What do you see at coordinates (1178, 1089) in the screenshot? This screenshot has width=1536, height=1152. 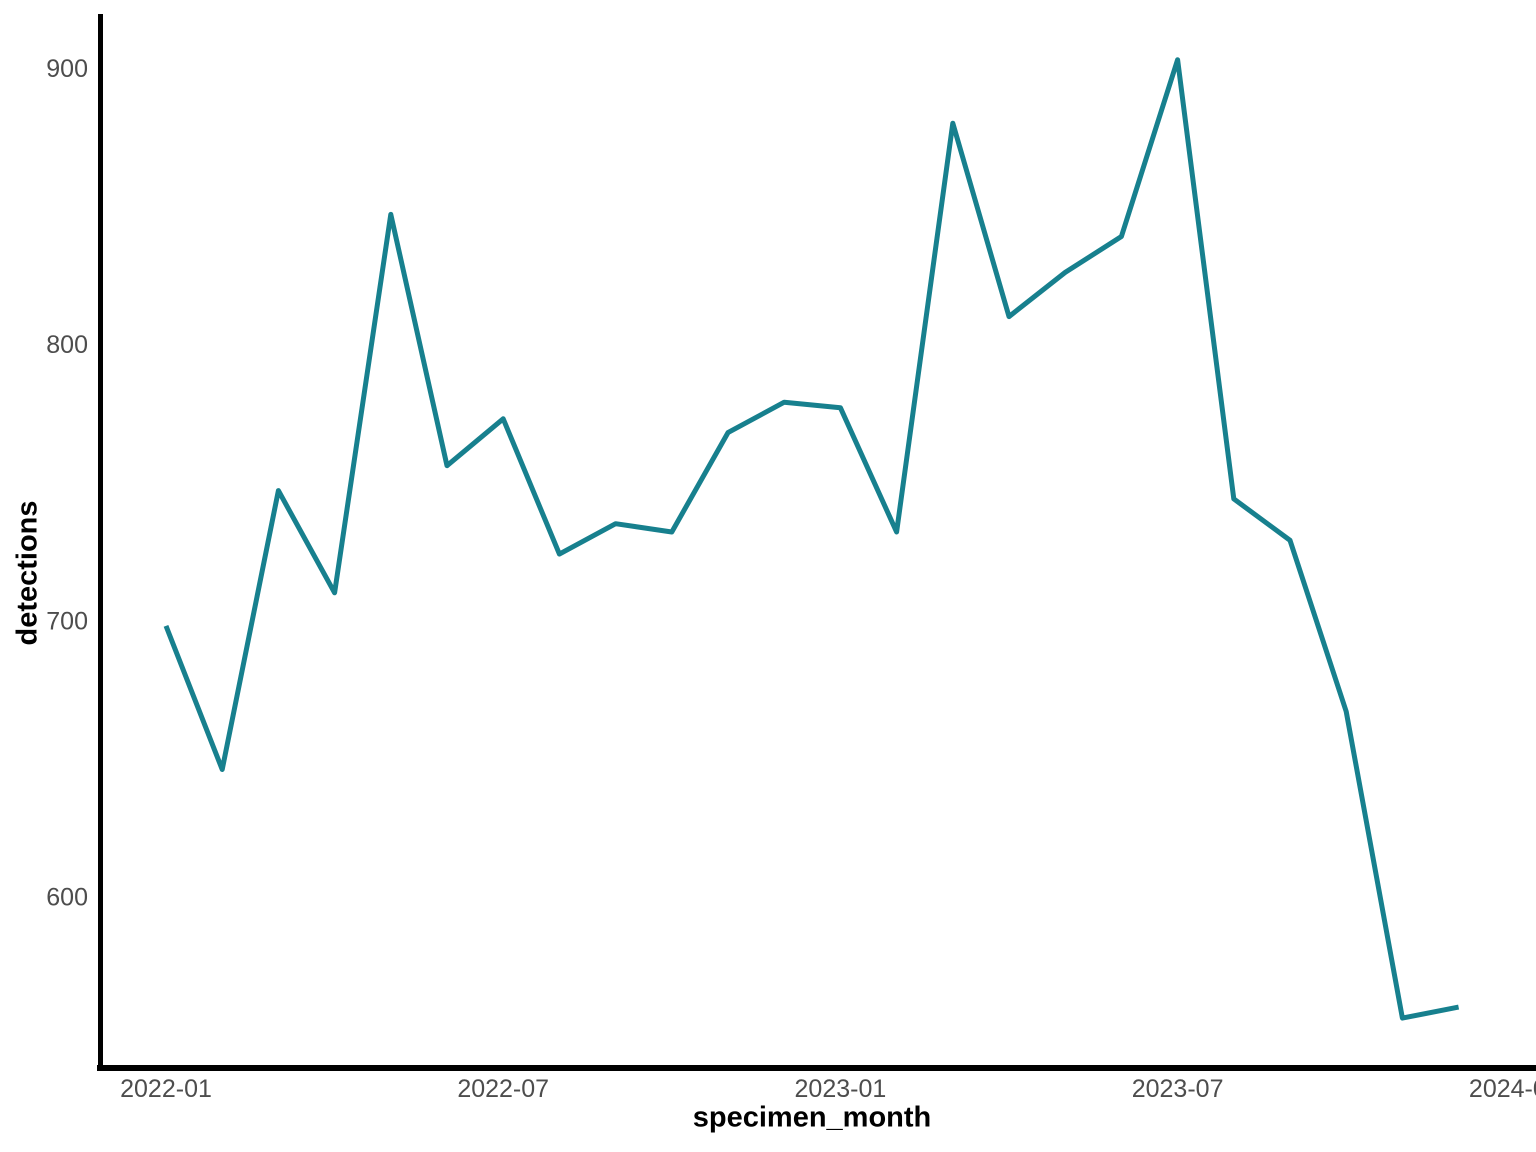 I see `x-tick-label: 2023-07` at bounding box center [1178, 1089].